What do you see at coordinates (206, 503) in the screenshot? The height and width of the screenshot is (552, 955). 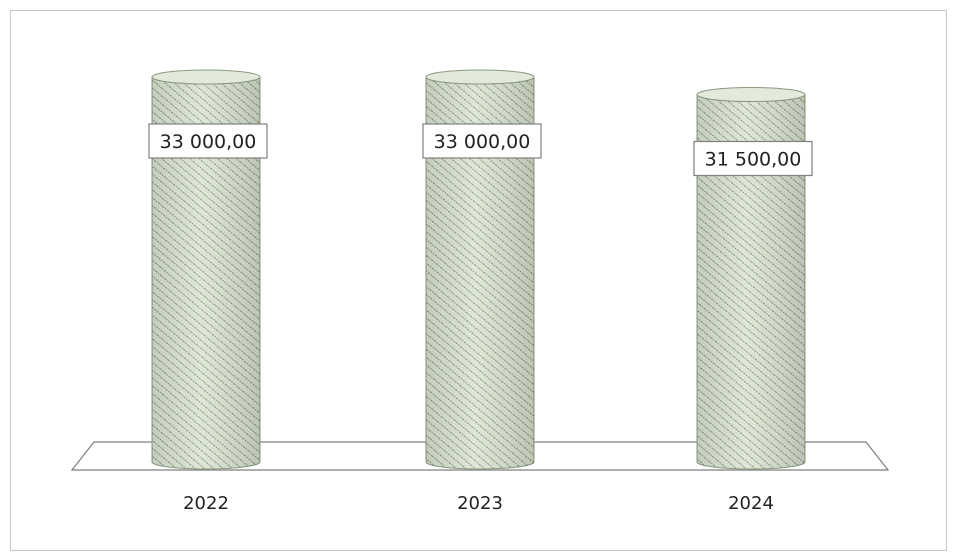 I see `x-tick-label: 2022` at bounding box center [206, 503].